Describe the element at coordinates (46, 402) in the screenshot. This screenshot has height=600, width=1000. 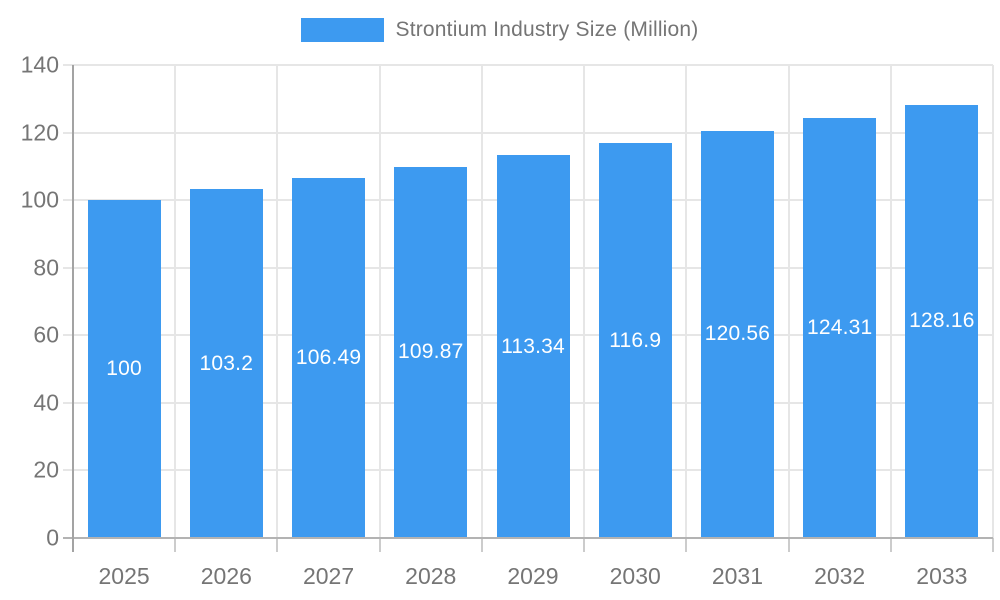
I see `y-axis-tick-label: 40` at that location.